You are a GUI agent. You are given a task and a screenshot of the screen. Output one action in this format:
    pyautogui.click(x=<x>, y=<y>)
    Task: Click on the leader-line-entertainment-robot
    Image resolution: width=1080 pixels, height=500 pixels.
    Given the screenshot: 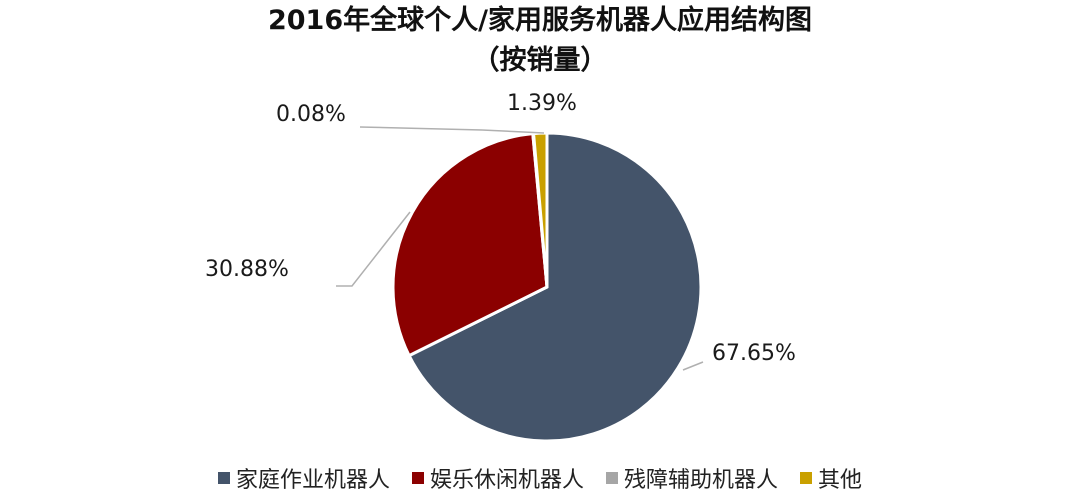 What is the action you would take?
    pyautogui.click(x=373, y=249)
    